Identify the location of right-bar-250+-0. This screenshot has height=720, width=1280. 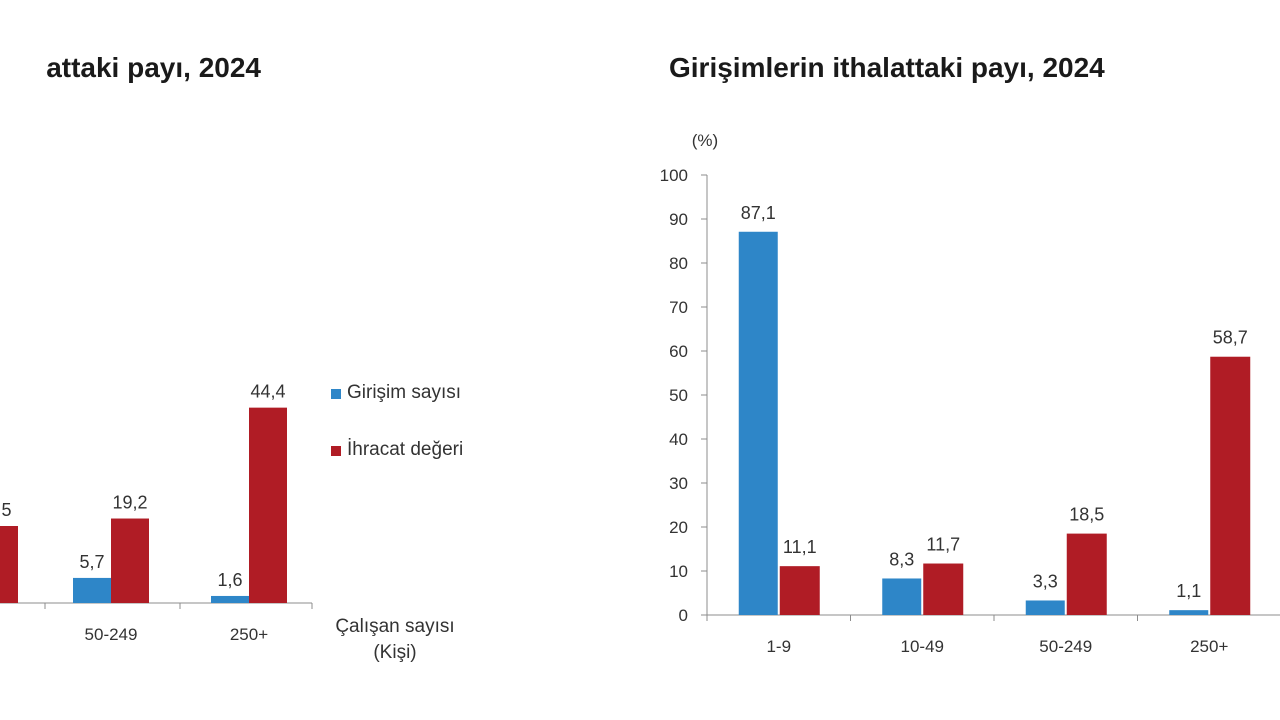
(1189, 612).